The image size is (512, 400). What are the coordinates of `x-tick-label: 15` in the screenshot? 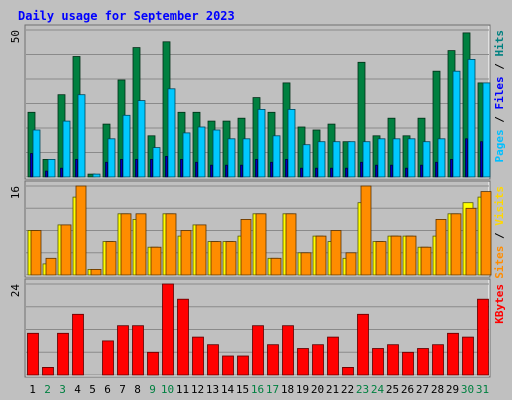 It's located at (242, 389).